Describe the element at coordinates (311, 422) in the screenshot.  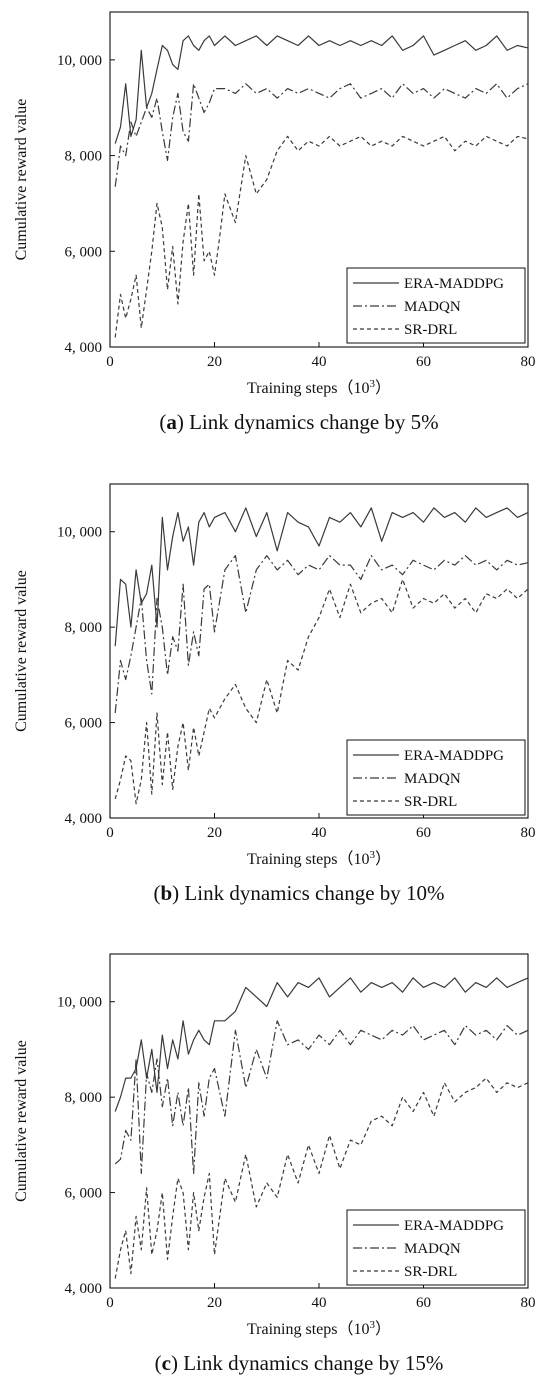
I see `caption-text: Link dynamics change by 5%` at that location.